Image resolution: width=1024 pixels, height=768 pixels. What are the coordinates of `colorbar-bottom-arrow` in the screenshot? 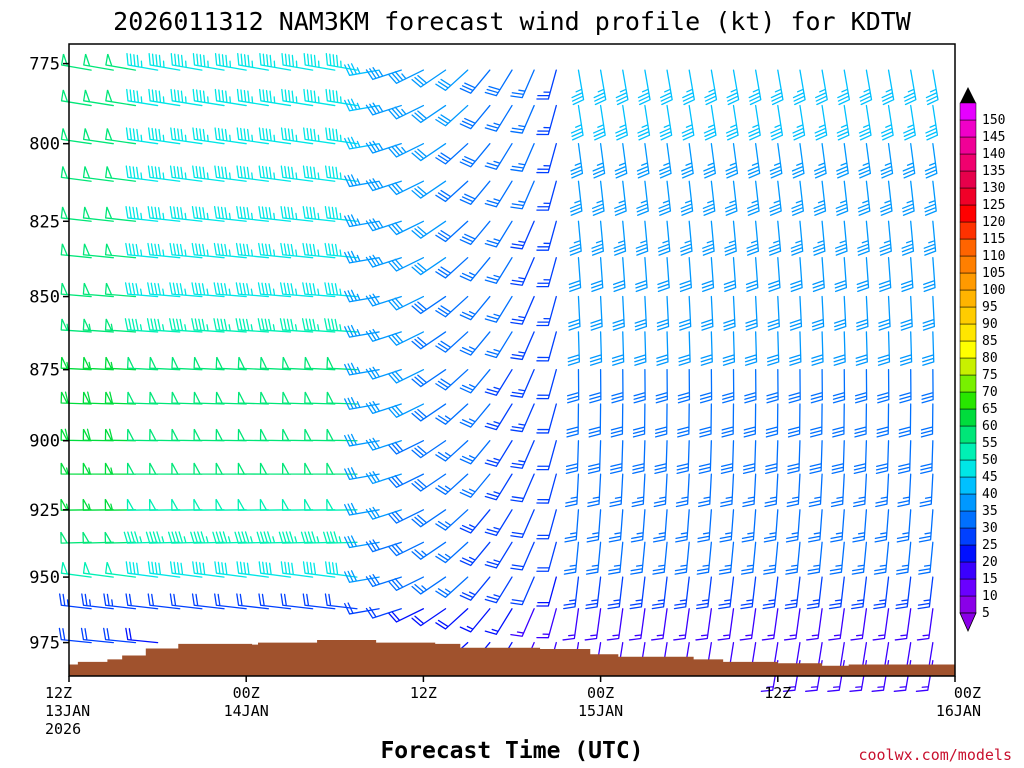 It's located at (968, 622).